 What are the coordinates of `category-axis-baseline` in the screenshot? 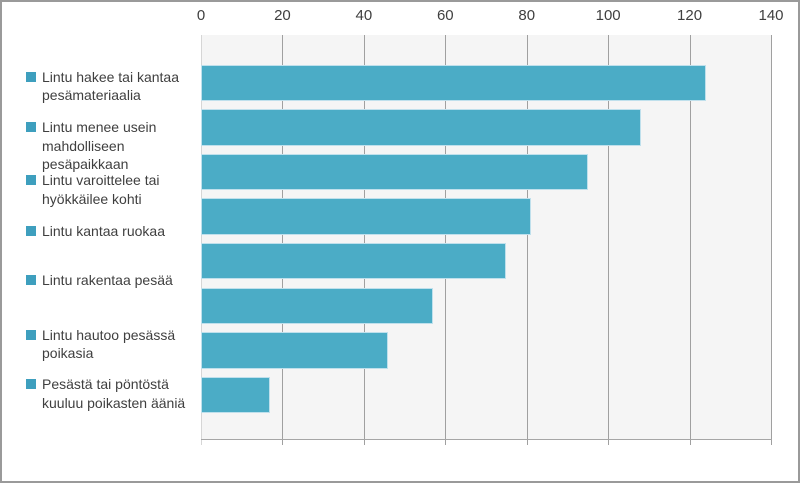 It's located at (486, 439).